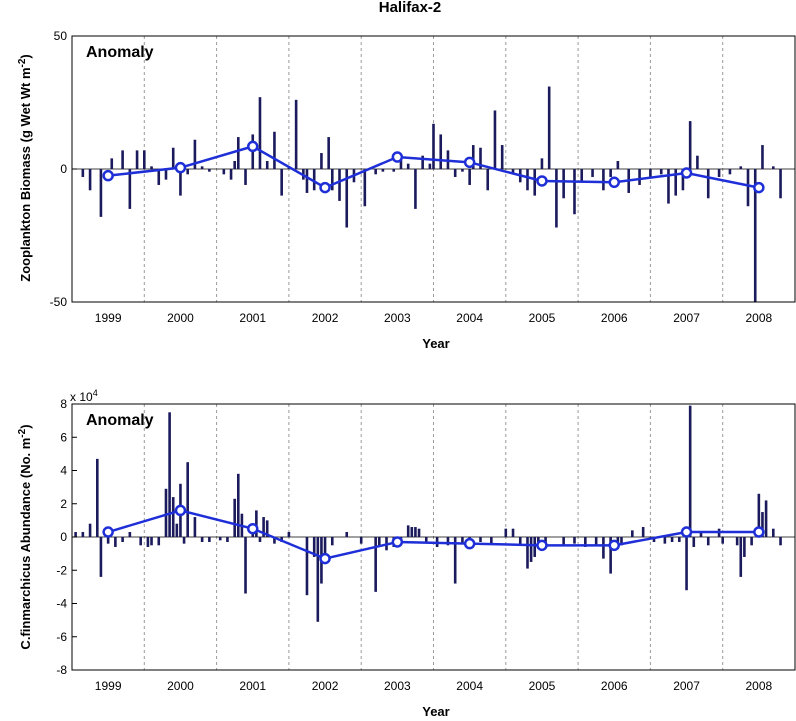 This screenshot has height=721, width=796. What do you see at coordinates (61, 570) in the screenshot?
I see `y-tick-label: -2` at bounding box center [61, 570].